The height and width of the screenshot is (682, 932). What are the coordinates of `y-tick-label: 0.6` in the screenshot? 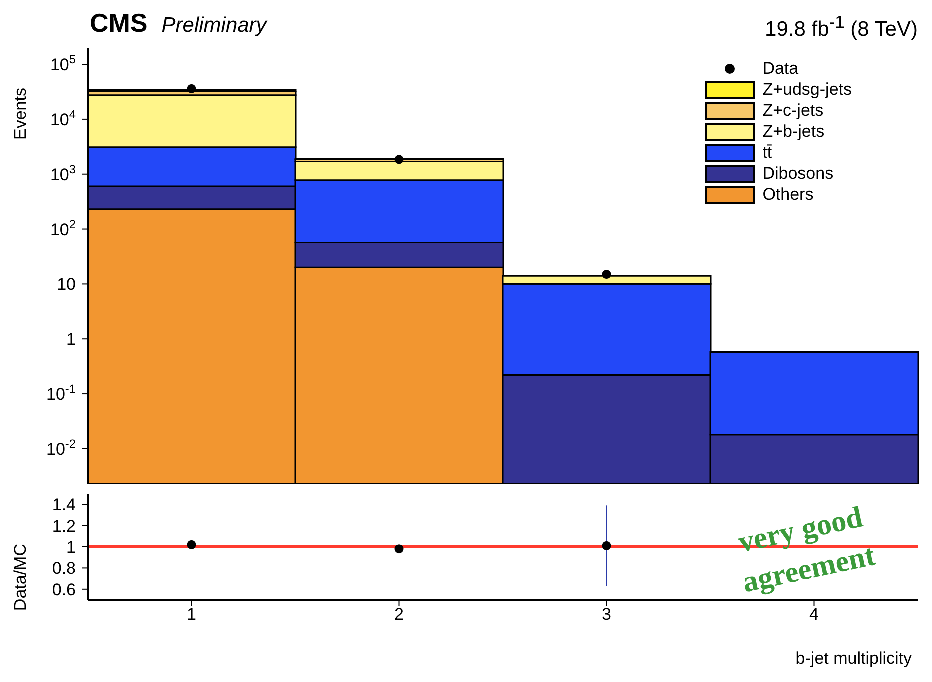 It's located at (64, 590).